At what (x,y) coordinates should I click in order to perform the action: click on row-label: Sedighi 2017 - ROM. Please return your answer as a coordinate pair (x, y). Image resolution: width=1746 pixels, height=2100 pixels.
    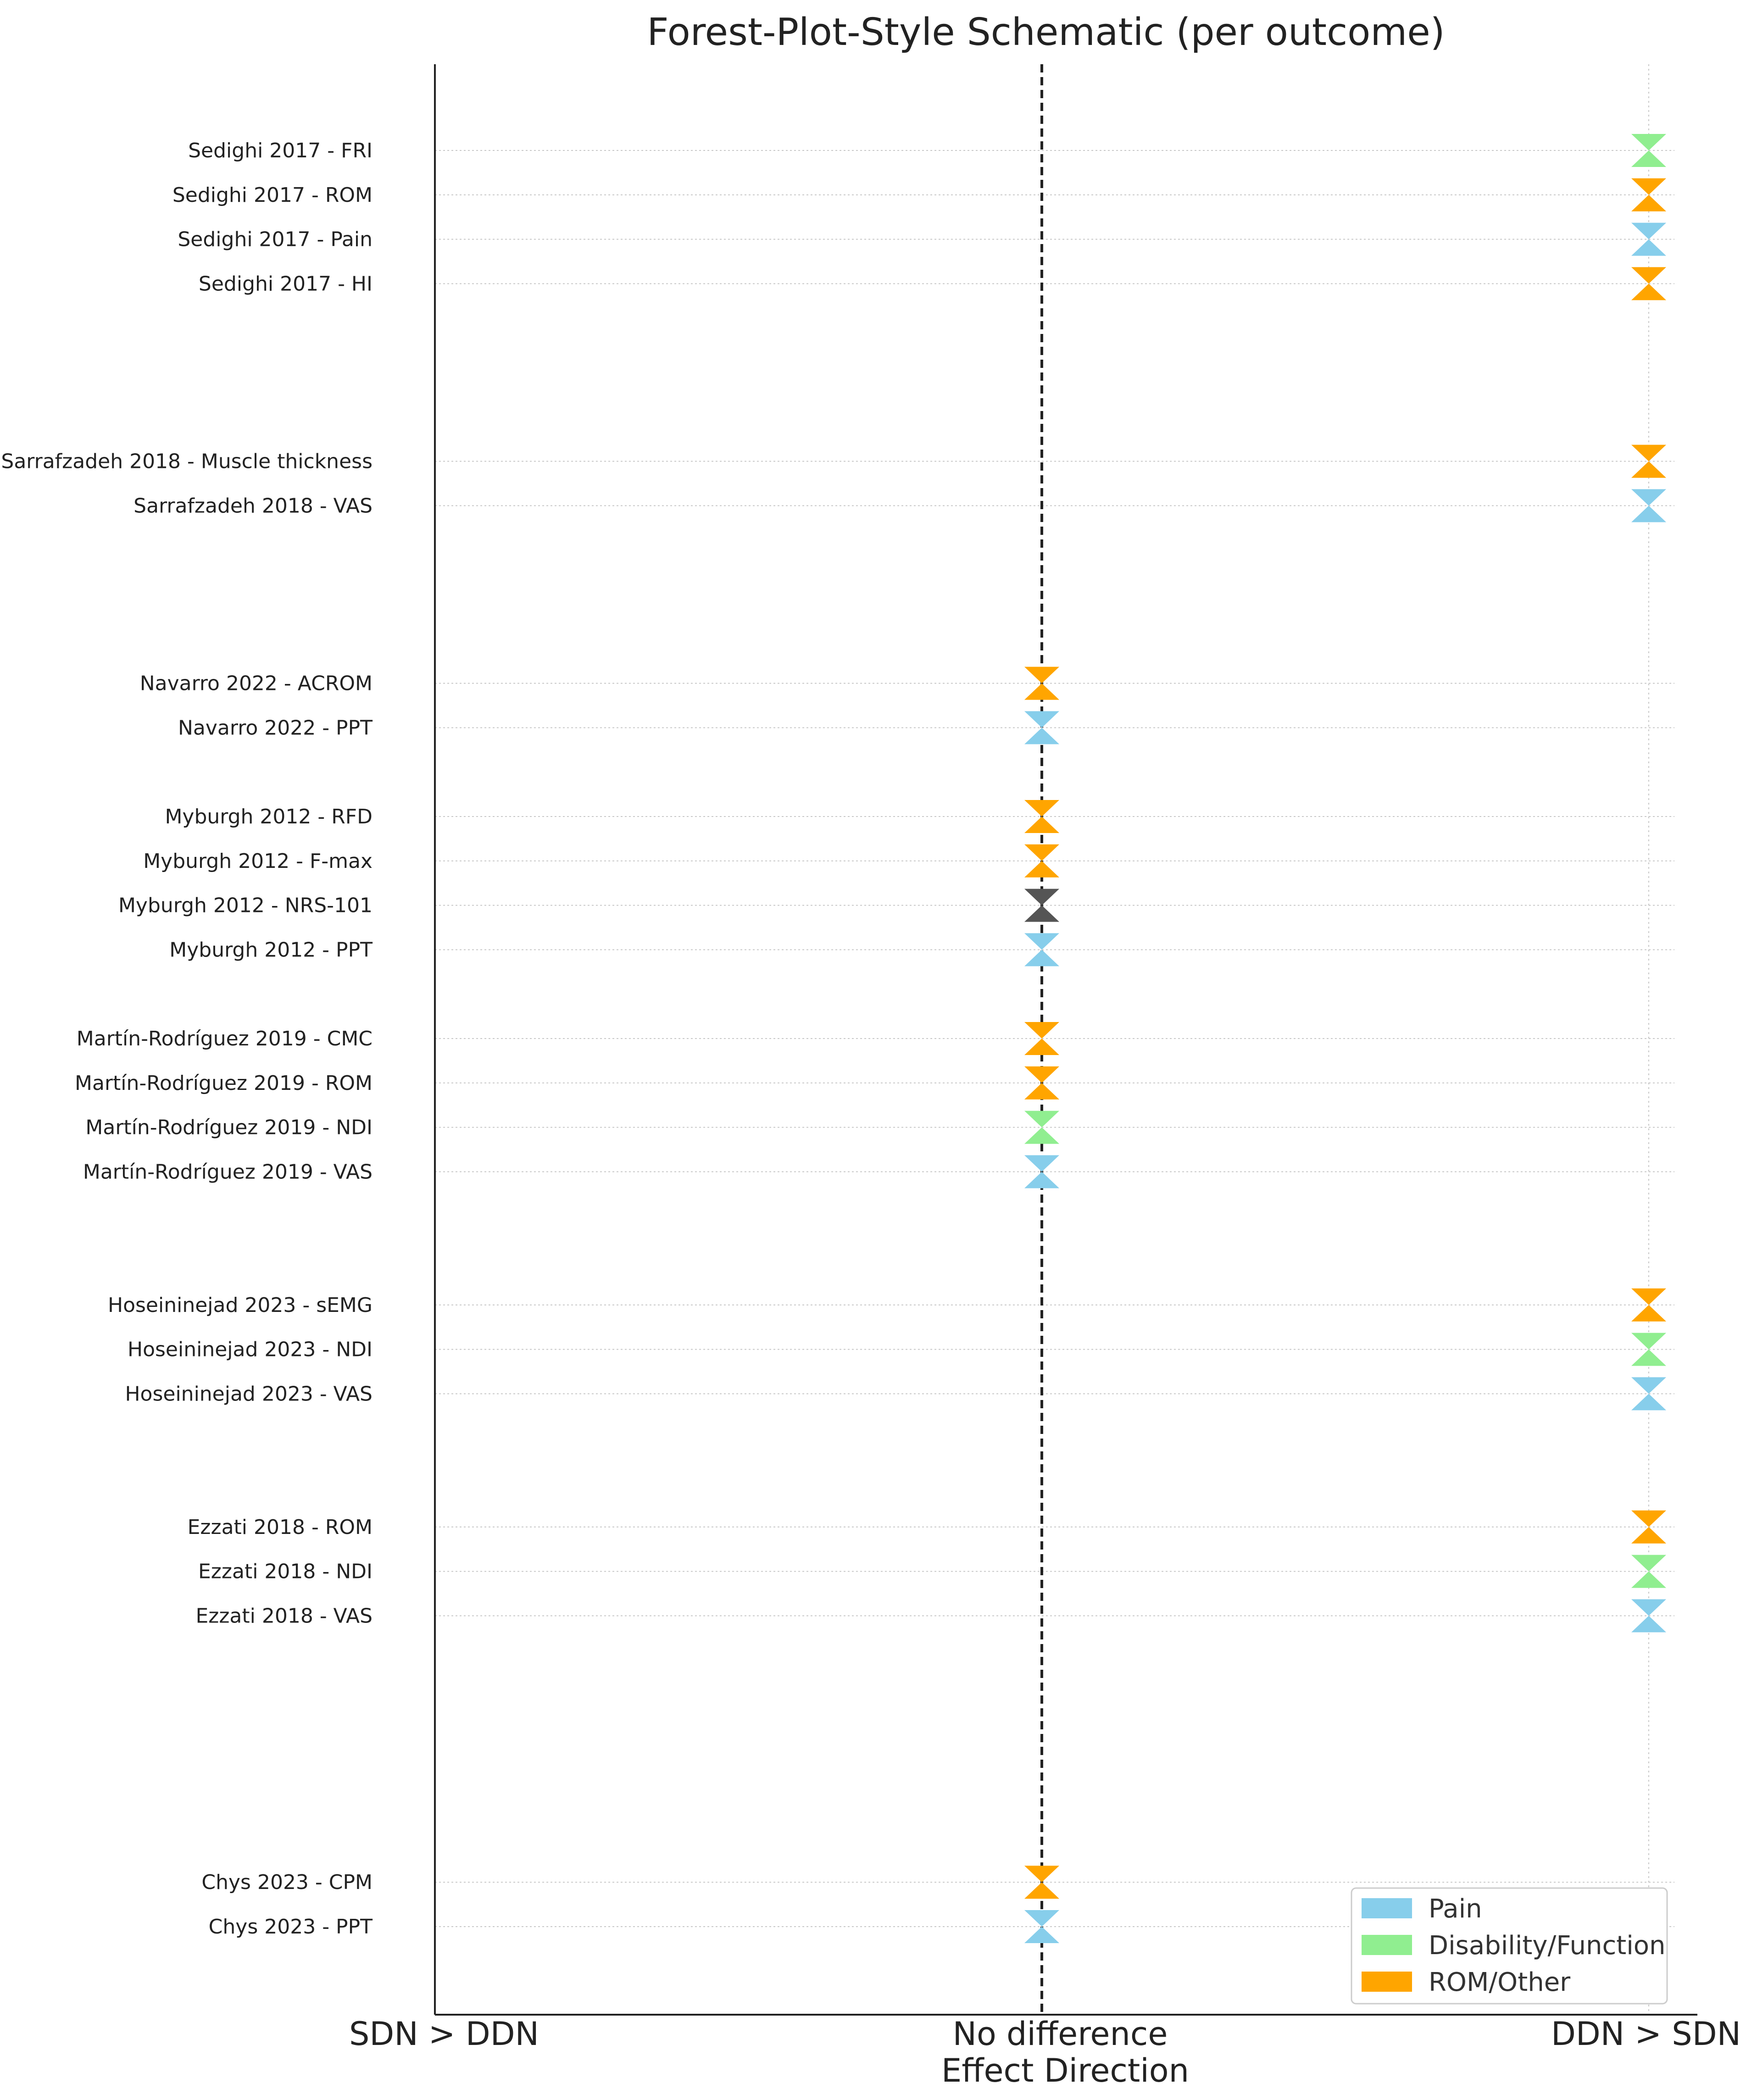
    Looking at the image, I should click on (272, 195).